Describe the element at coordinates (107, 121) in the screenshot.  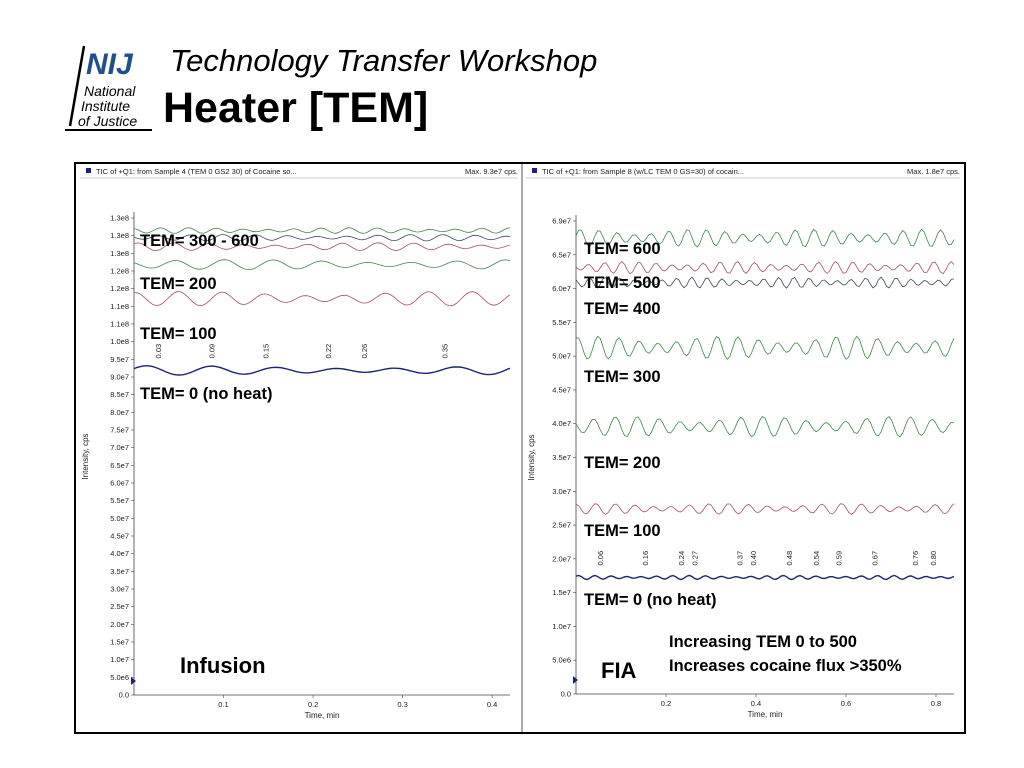
I see `logo-line-3: of Justice` at that location.